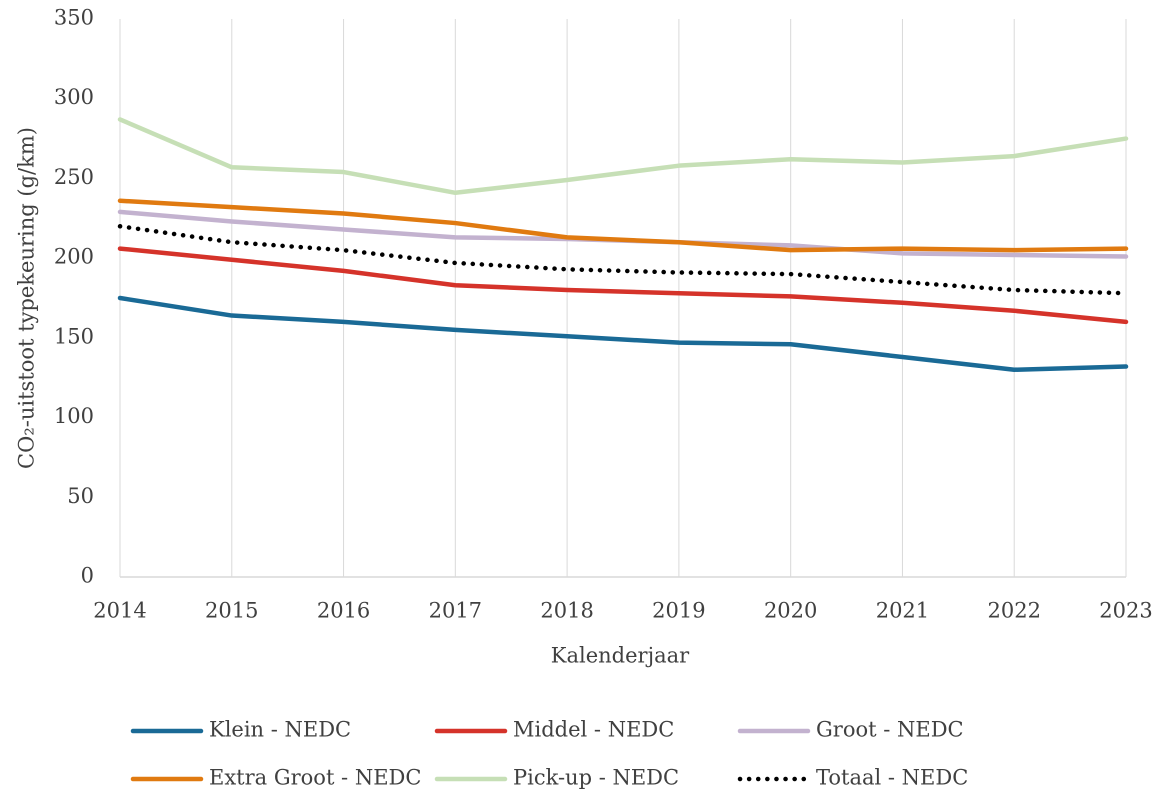  Describe the element at coordinates (80, 496) in the screenshot. I see `y-tick-label: 50` at that location.